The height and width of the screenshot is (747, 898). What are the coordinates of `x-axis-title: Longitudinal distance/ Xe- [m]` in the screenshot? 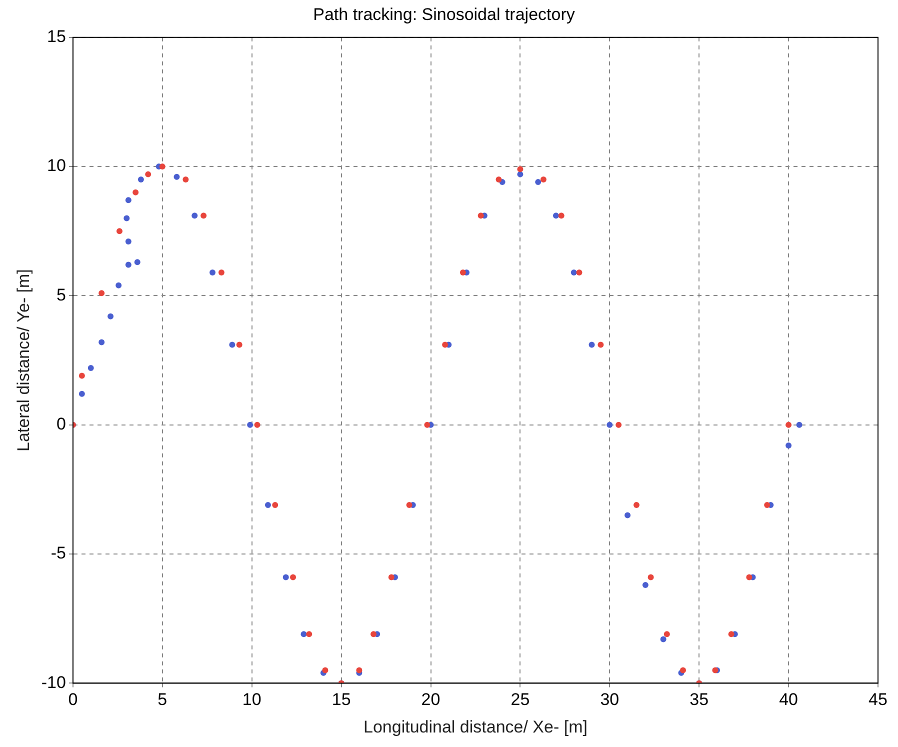 It's located at (476, 726).